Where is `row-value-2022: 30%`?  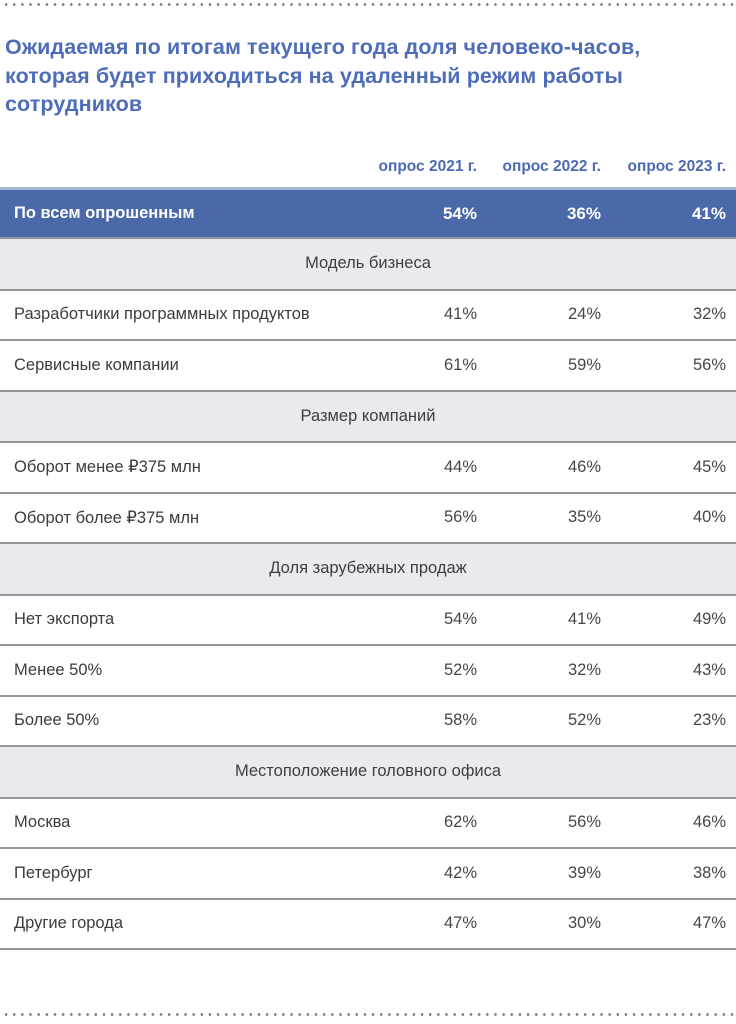 row-value-2022: 30% is located at coordinates (584, 923).